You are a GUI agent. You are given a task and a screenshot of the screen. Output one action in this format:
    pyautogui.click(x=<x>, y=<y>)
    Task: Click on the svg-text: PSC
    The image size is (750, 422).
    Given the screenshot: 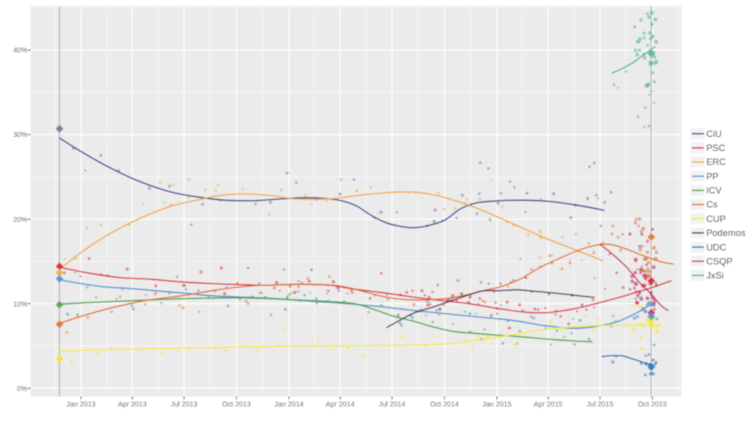 What is the action you would take?
    pyautogui.click(x=715, y=148)
    